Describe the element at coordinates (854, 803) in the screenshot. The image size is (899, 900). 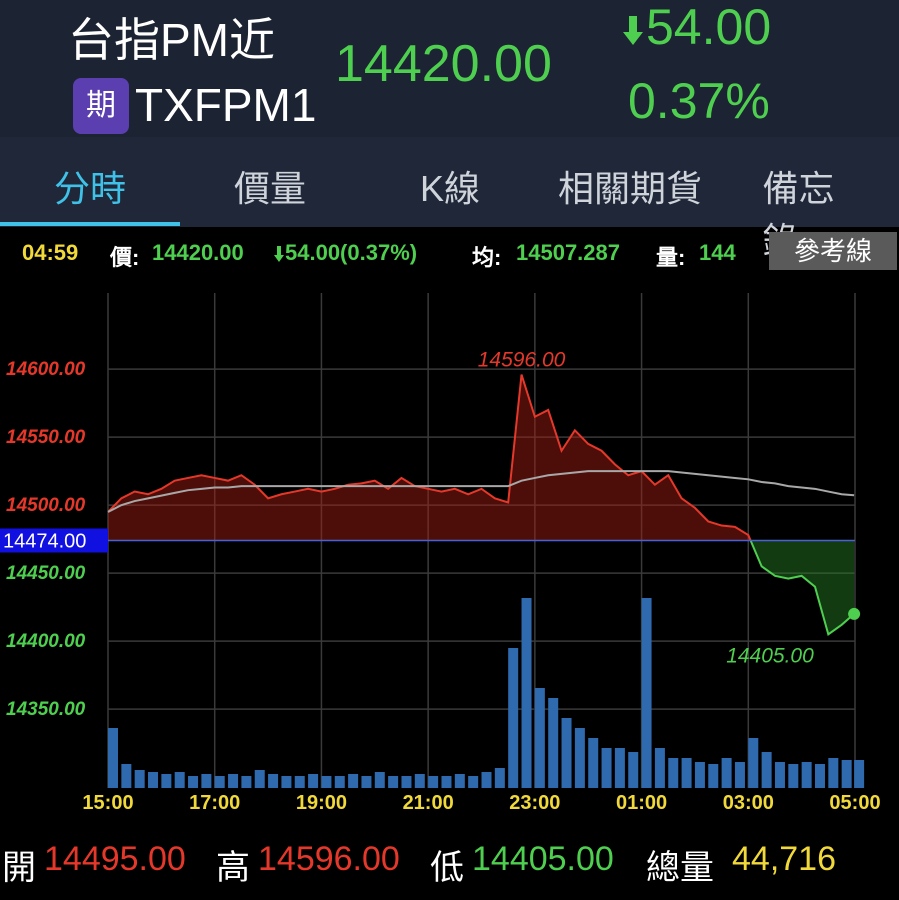
I see `x-tick-label: 05:00` at that location.